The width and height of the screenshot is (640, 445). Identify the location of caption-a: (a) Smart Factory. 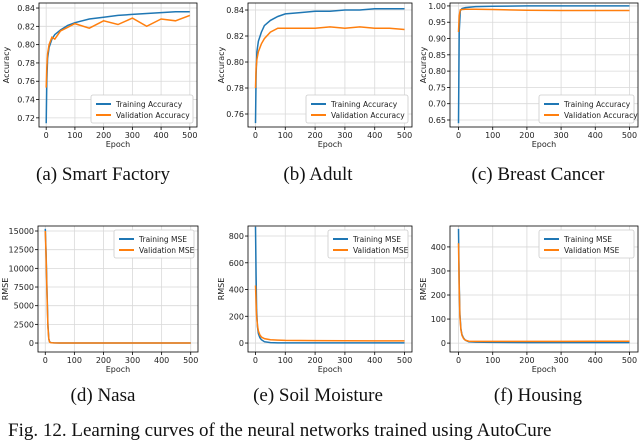
(103, 174).